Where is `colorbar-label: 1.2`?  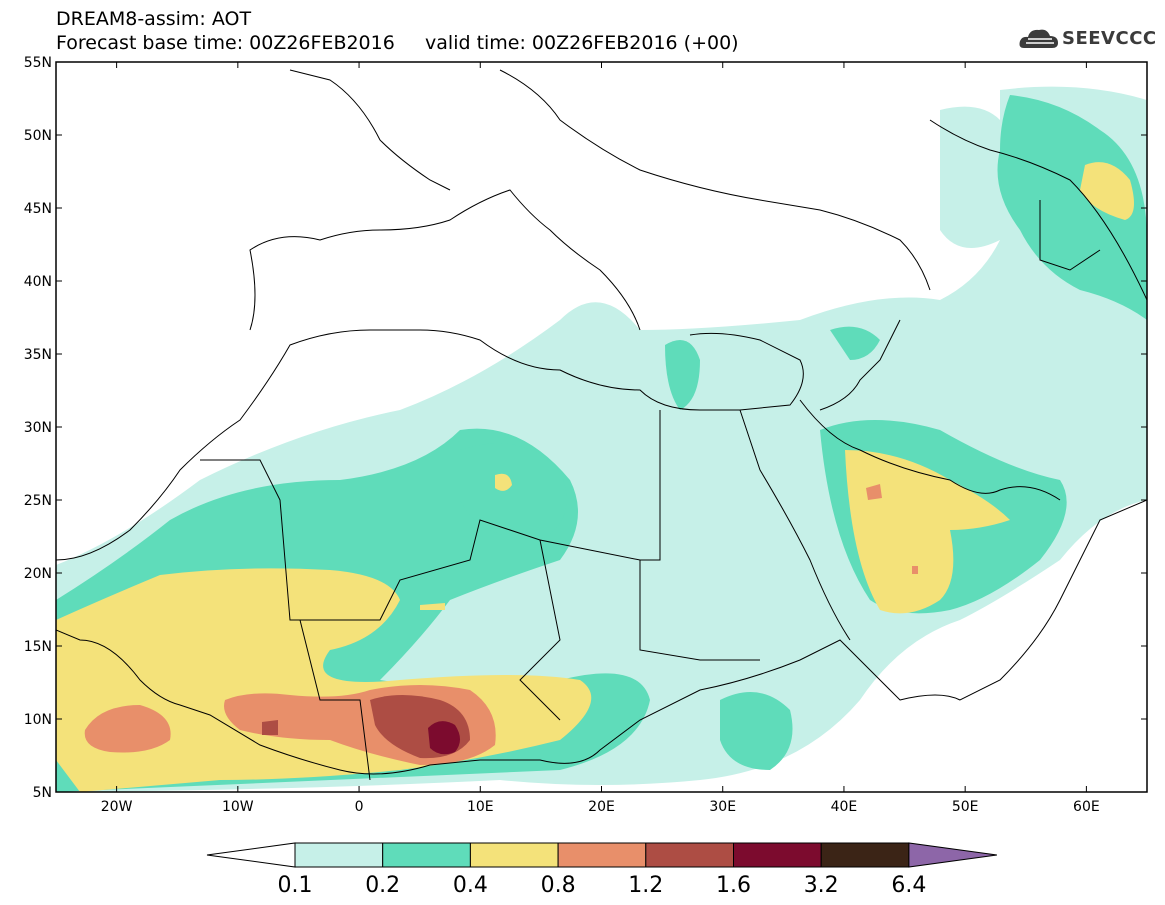 colorbar-label: 1.2 is located at coordinates (645, 885).